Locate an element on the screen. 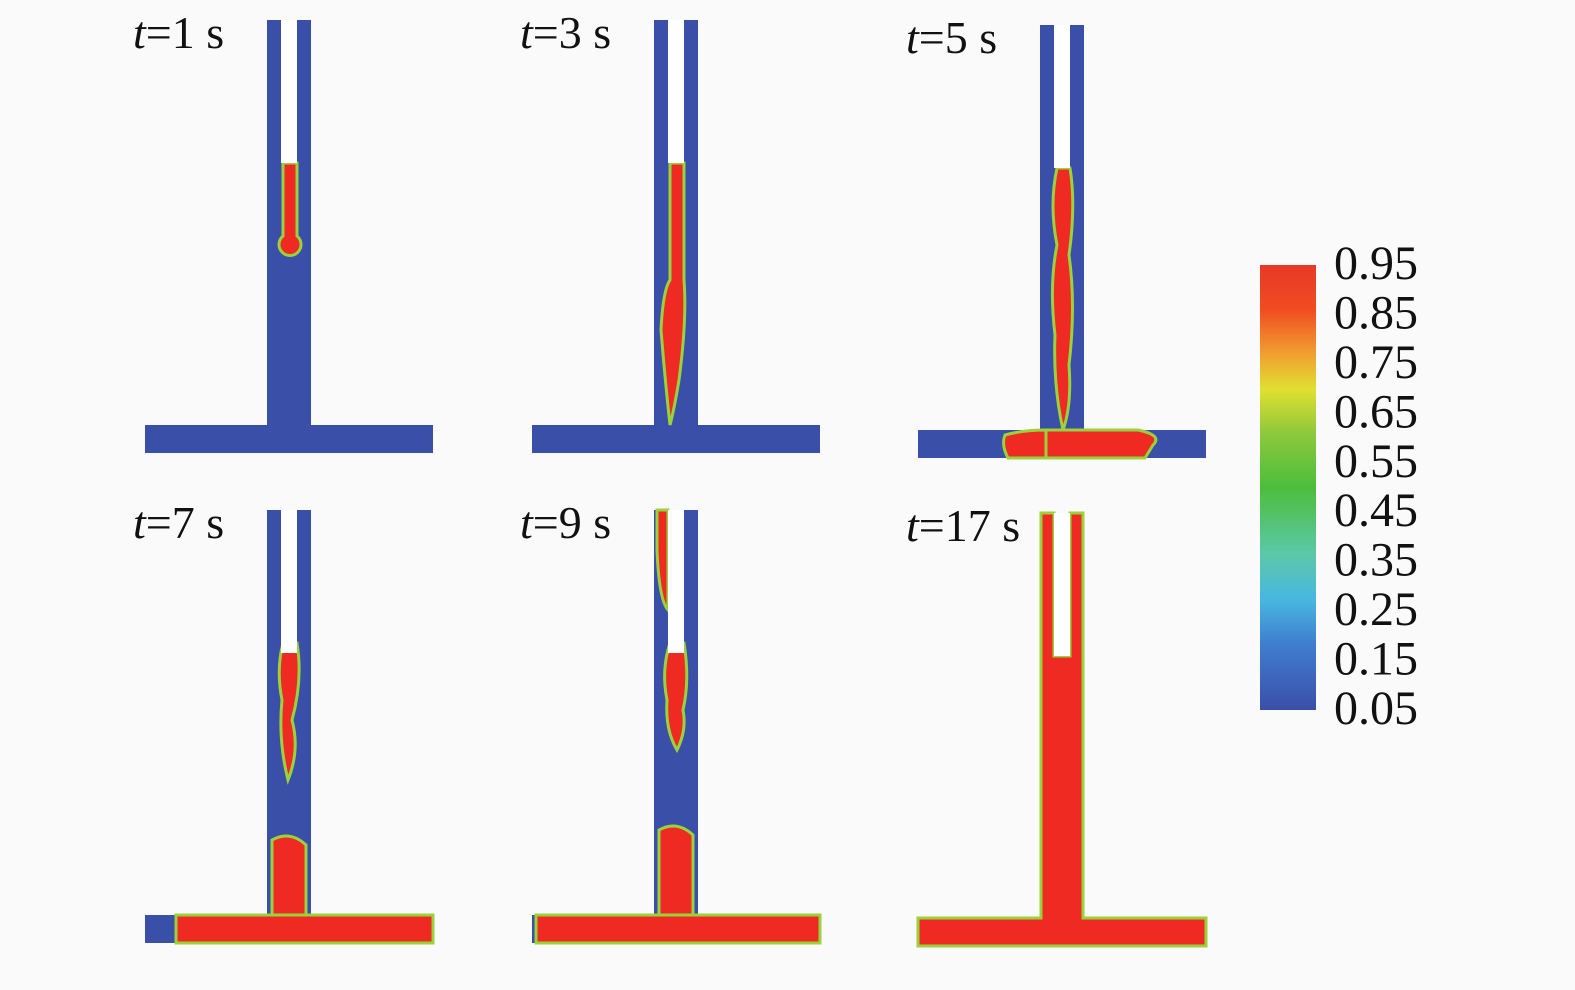 Image resolution: width=1575 pixels, height=990 pixels. time-value: =7 s is located at coordinates (185, 522).